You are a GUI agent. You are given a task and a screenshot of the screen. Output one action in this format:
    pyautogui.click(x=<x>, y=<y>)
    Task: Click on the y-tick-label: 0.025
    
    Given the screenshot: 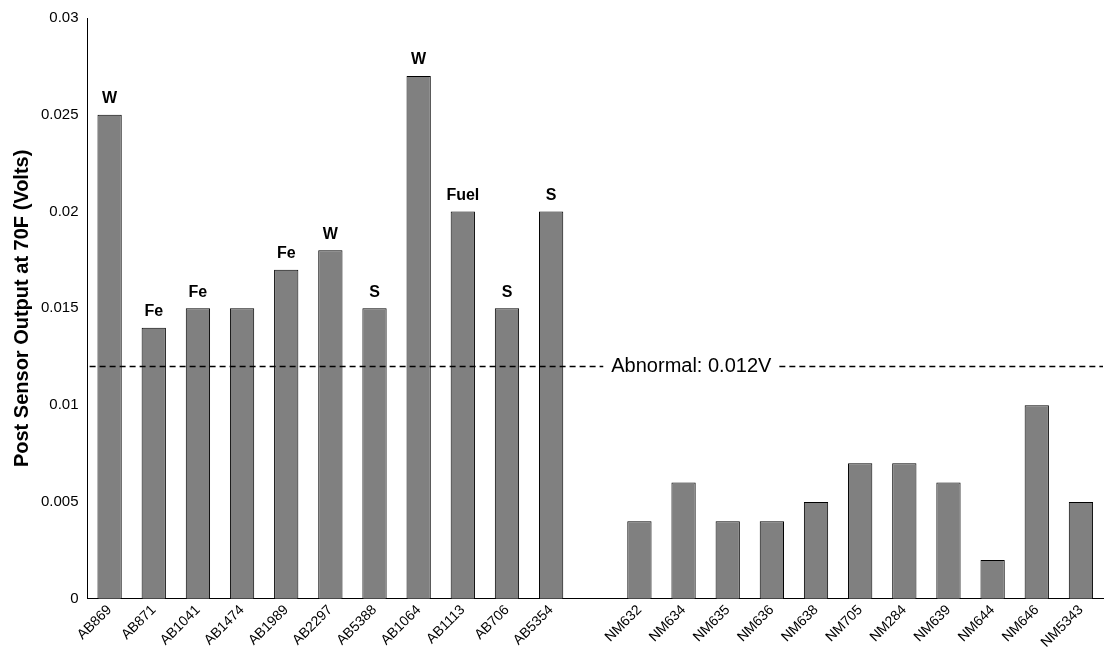 What is the action you would take?
    pyautogui.click(x=59, y=113)
    